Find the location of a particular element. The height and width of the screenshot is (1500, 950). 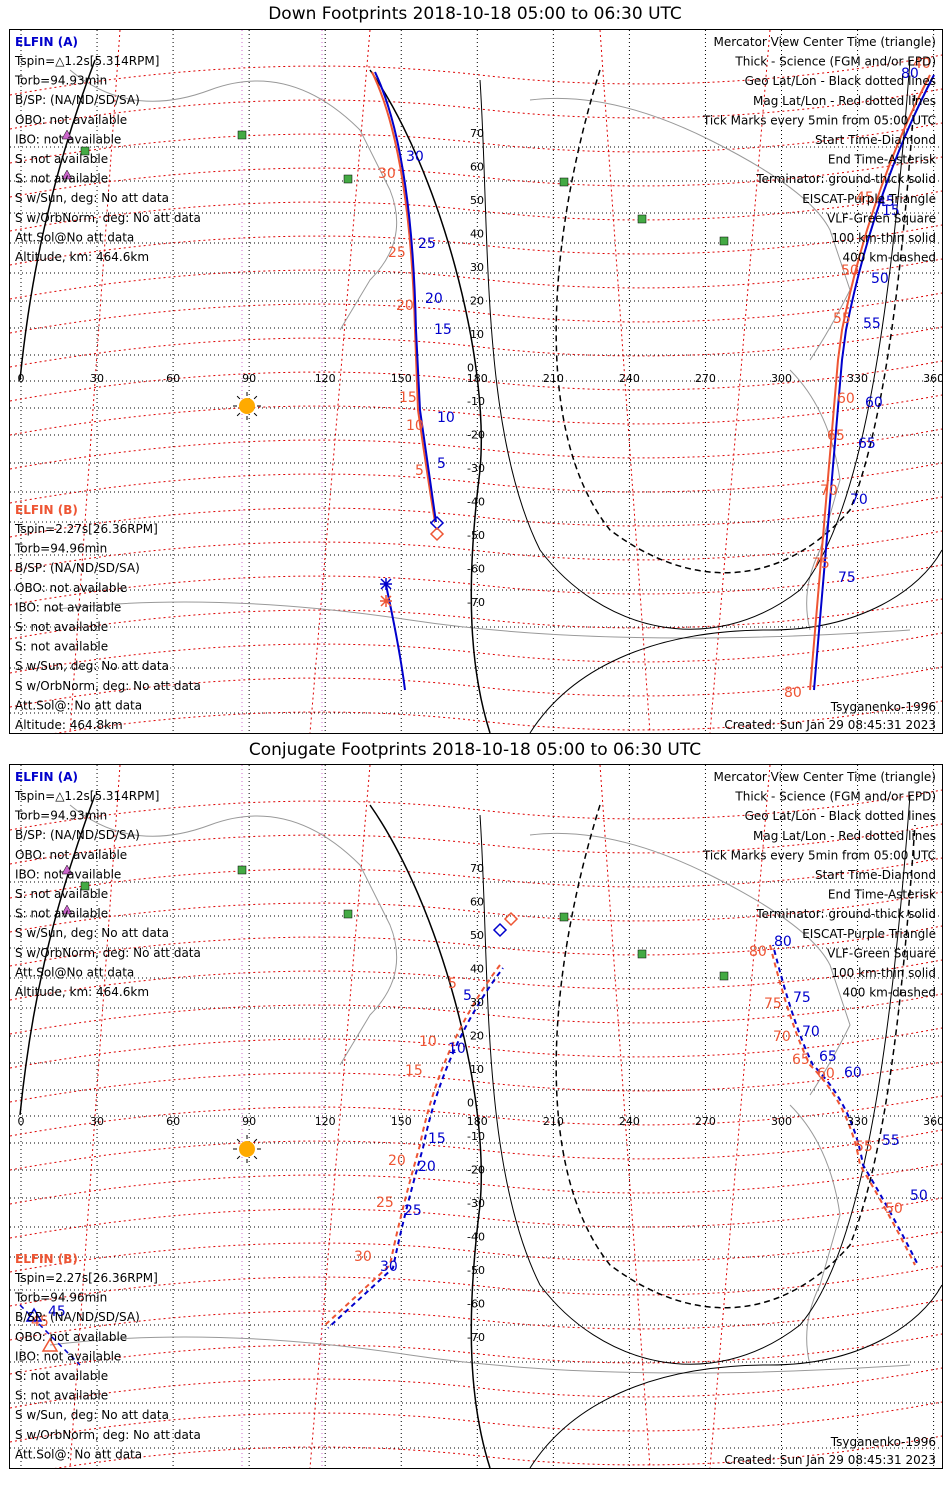

tick-label-a: 60 is located at coordinates (853, 1073).